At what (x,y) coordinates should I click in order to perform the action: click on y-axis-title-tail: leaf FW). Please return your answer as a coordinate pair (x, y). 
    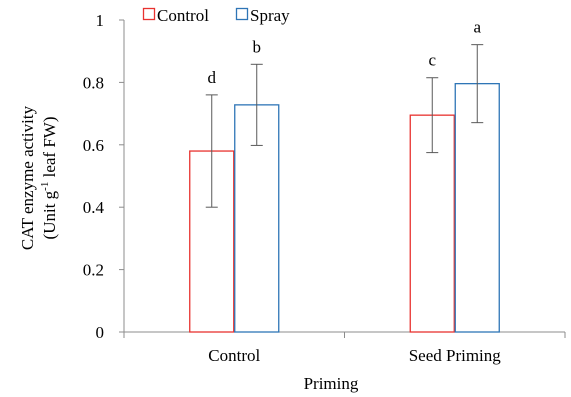
    Looking at the image, I should click on (49, 149).